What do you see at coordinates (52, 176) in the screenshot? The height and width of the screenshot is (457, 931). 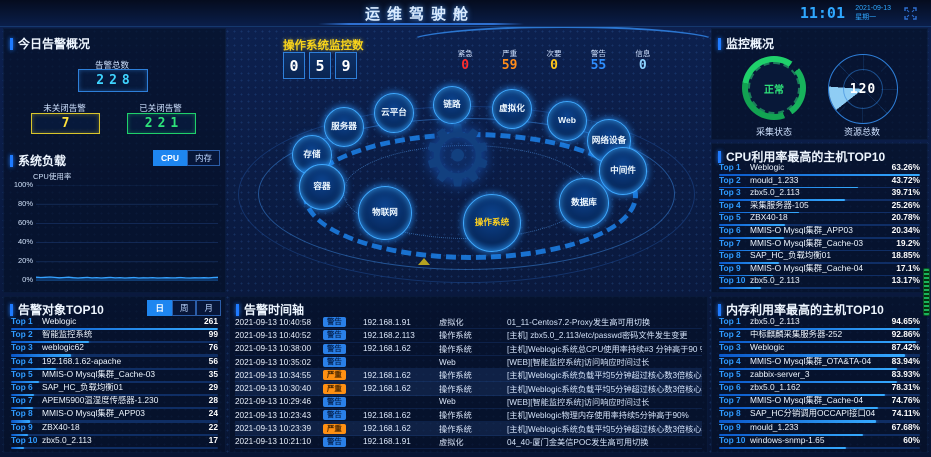 I see `load-y-axis-label: CPU使用率` at bounding box center [52, 176].